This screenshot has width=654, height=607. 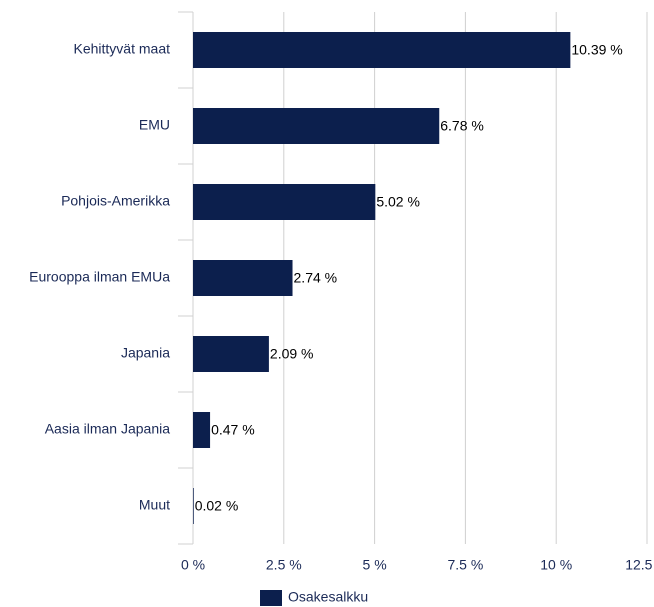 I want to click on x-tick-label: 12.5 %, so click(x=639, y=565).